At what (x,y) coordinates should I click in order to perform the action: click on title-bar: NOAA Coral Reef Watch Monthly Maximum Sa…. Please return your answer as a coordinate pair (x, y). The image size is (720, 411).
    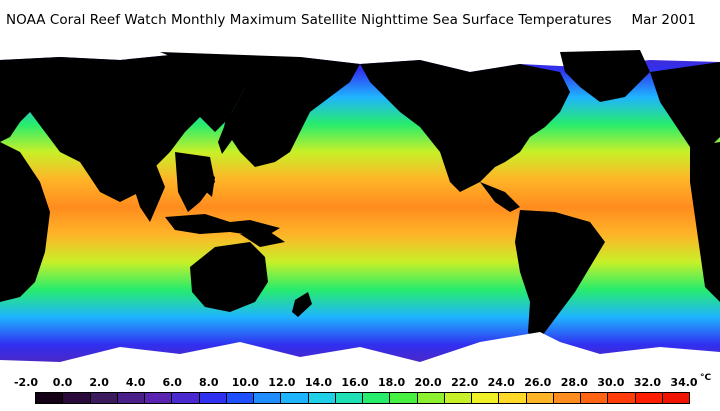
    Looking at the image, I should click on (360, 22).